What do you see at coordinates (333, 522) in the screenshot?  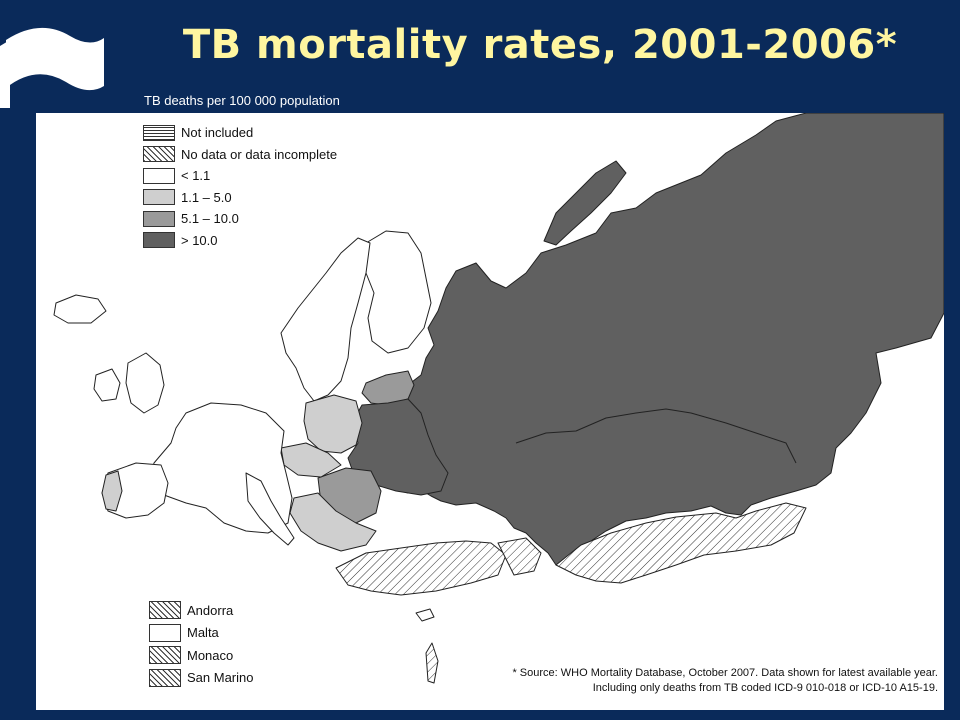 I see `region-balkans` at bounding box center [333, 522].